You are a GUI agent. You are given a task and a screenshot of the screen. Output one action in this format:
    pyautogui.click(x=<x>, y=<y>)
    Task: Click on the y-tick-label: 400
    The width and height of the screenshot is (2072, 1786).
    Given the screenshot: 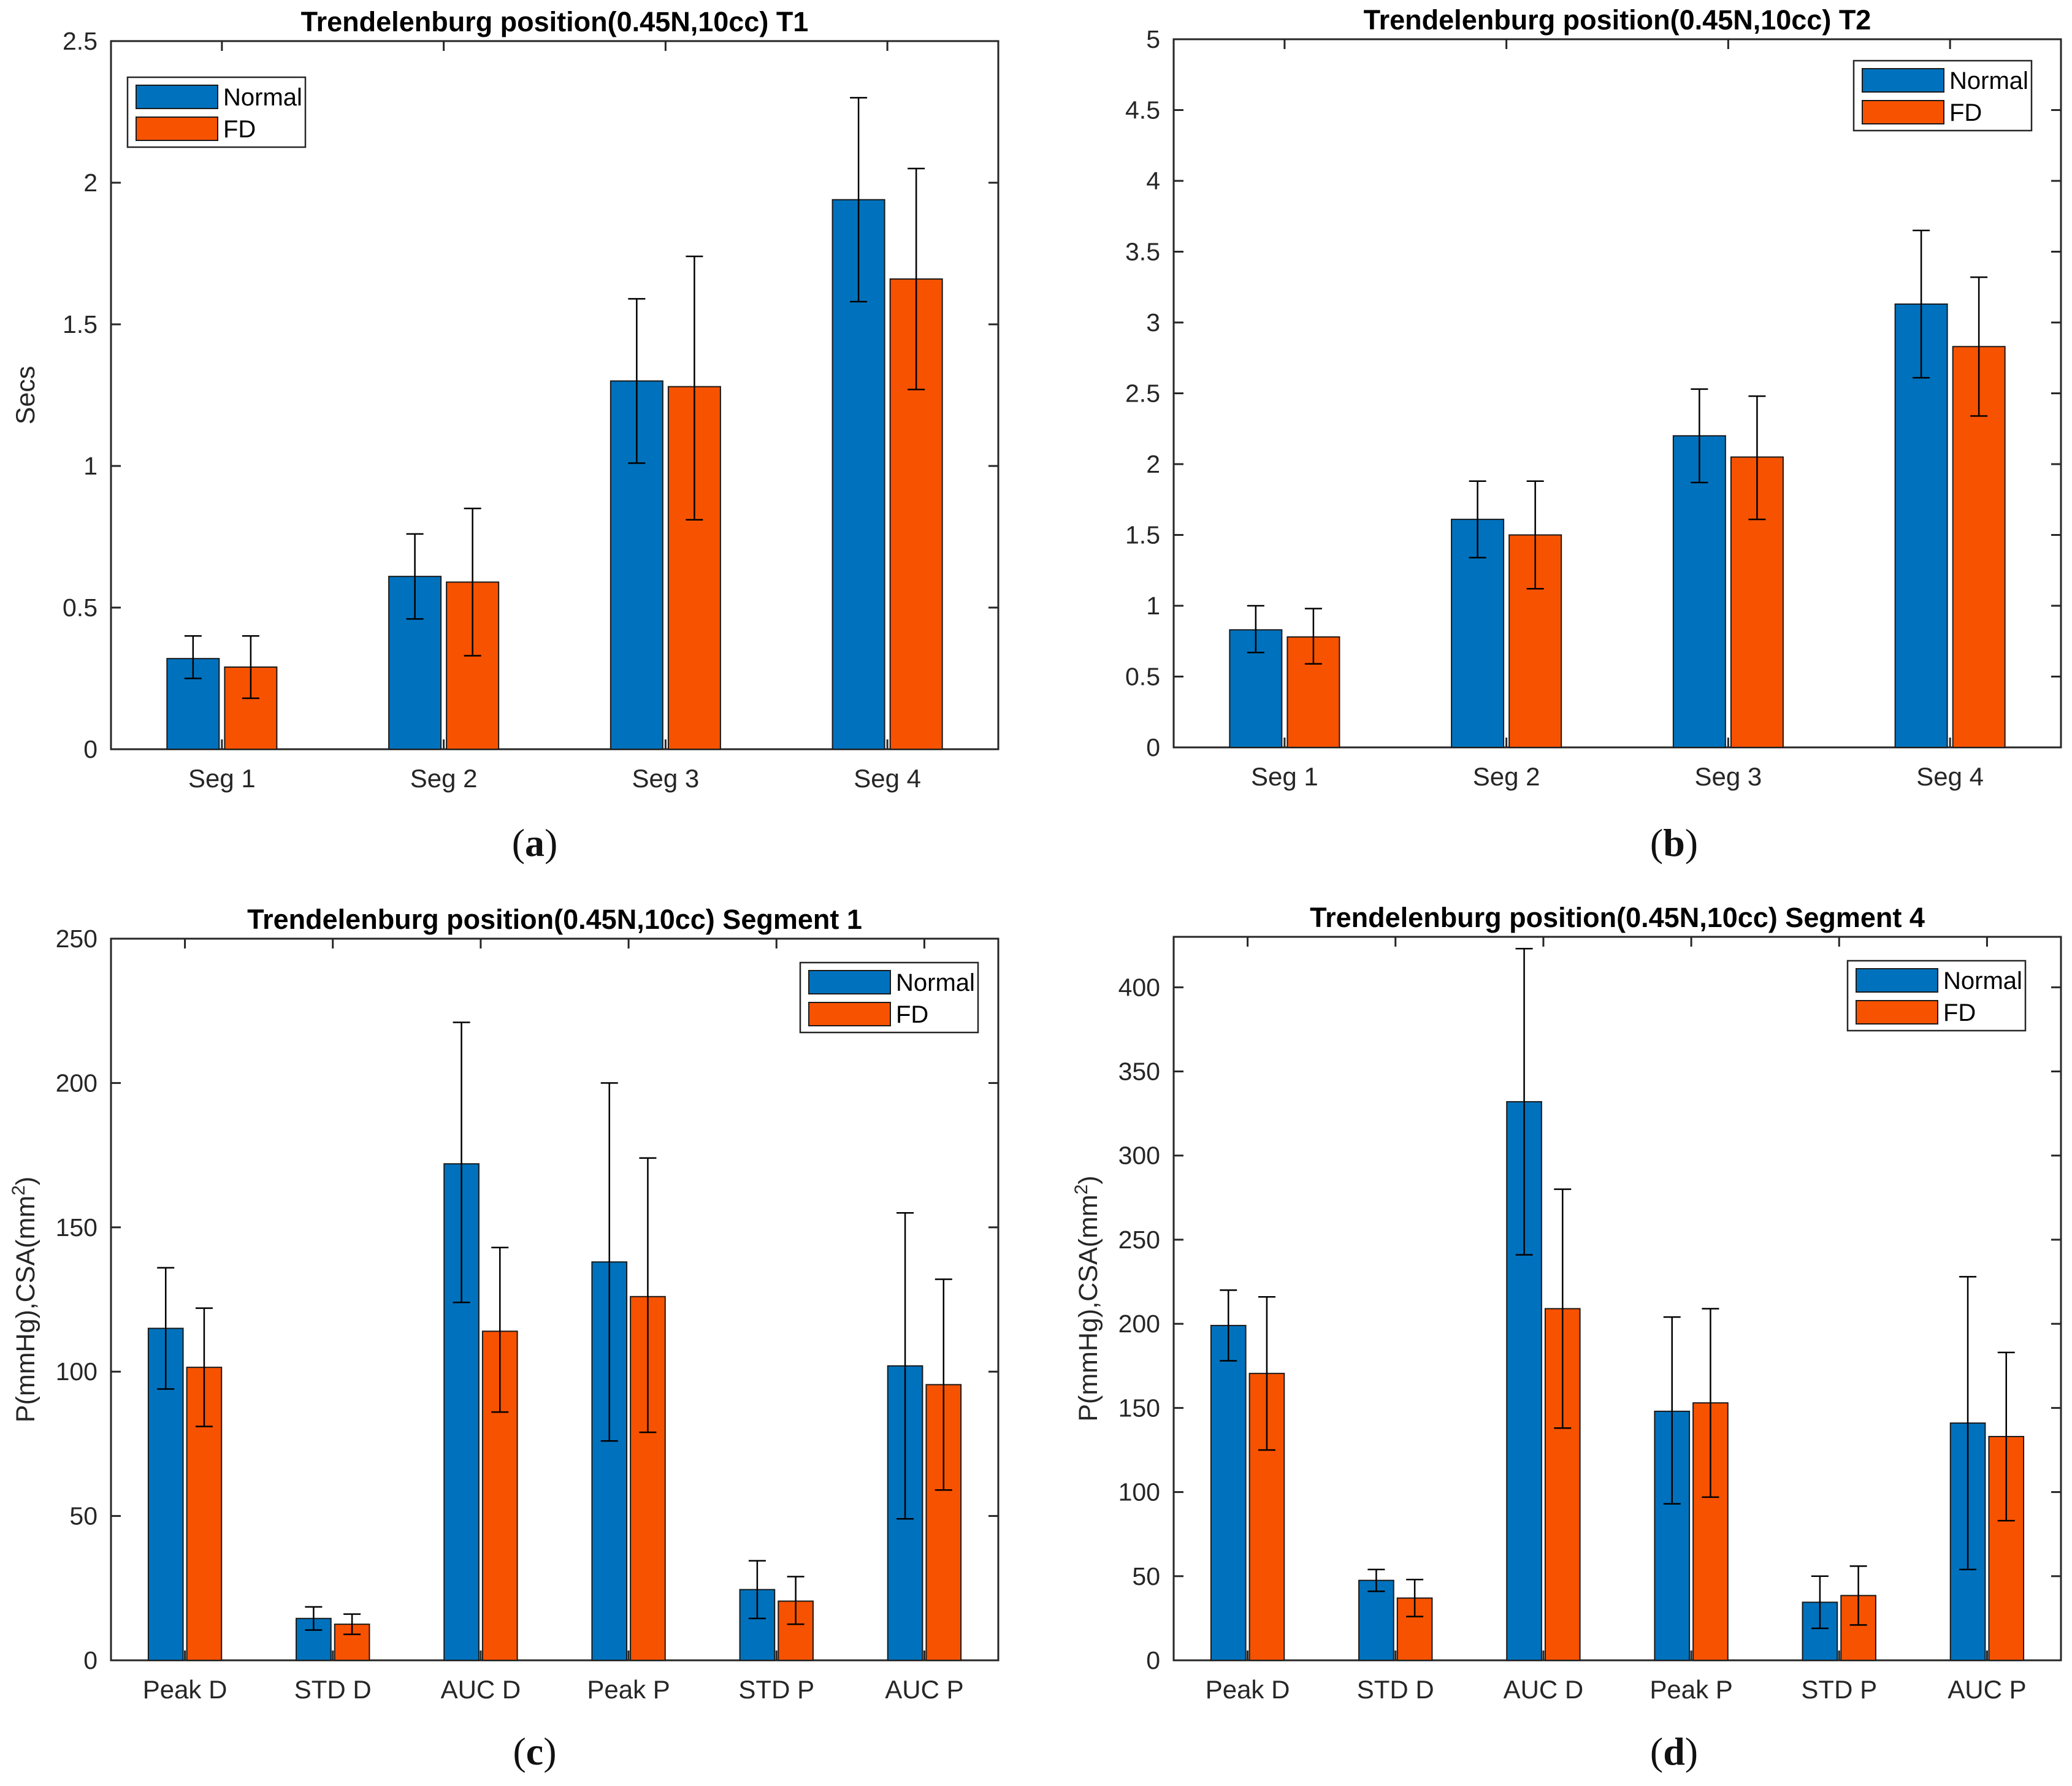 What is the action you would take?
    pyautogui.click(x=1139, y=987)
    